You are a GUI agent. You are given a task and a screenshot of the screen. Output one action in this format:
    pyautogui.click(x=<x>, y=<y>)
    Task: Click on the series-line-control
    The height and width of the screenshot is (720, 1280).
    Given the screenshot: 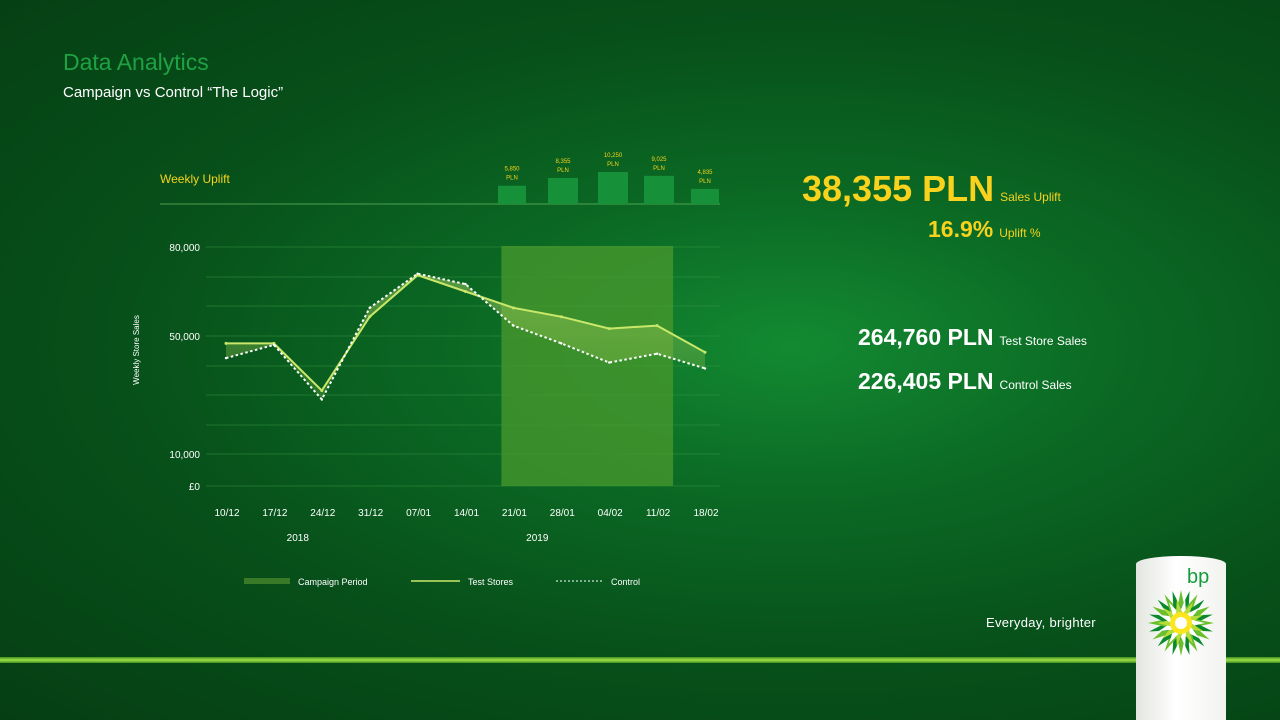 What is the action you would take?
    pyautogui.click(x=465, y=337)
    